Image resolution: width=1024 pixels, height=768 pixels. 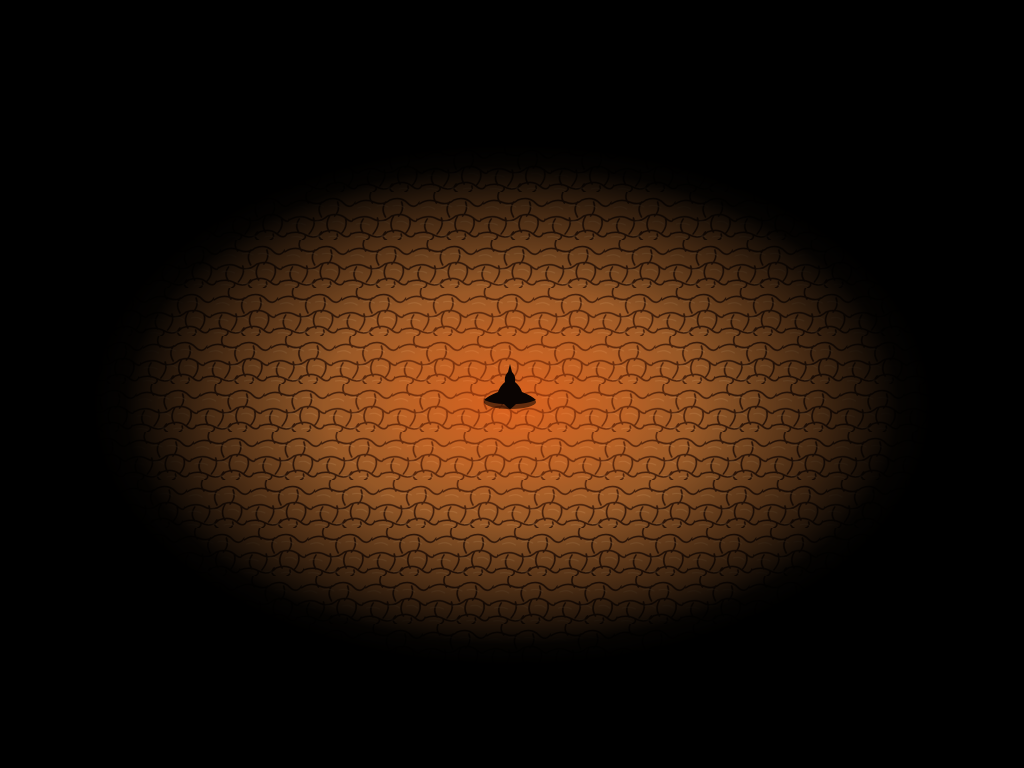 I want to click on hooded-hero-silhouette-icon, so click(x=510, y=388).